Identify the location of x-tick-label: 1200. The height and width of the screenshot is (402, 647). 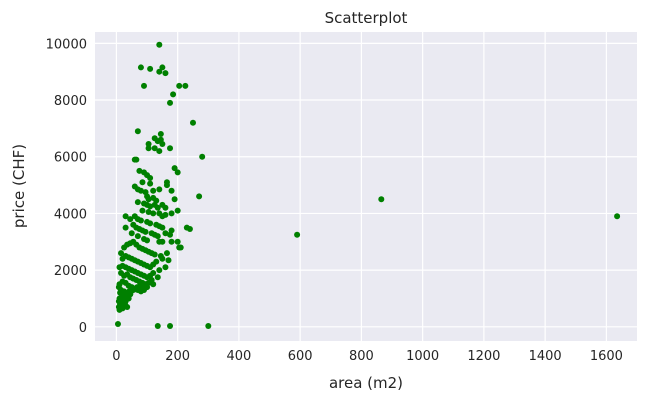
(483, 356).